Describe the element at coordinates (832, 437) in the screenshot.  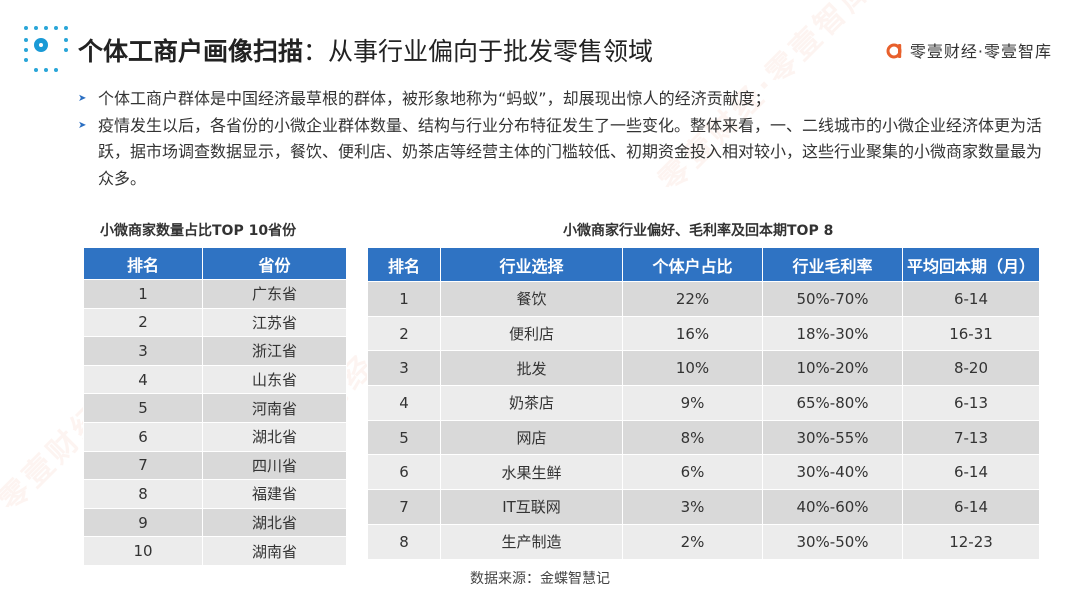
I see `table-cell: 30%-55%` at that location.